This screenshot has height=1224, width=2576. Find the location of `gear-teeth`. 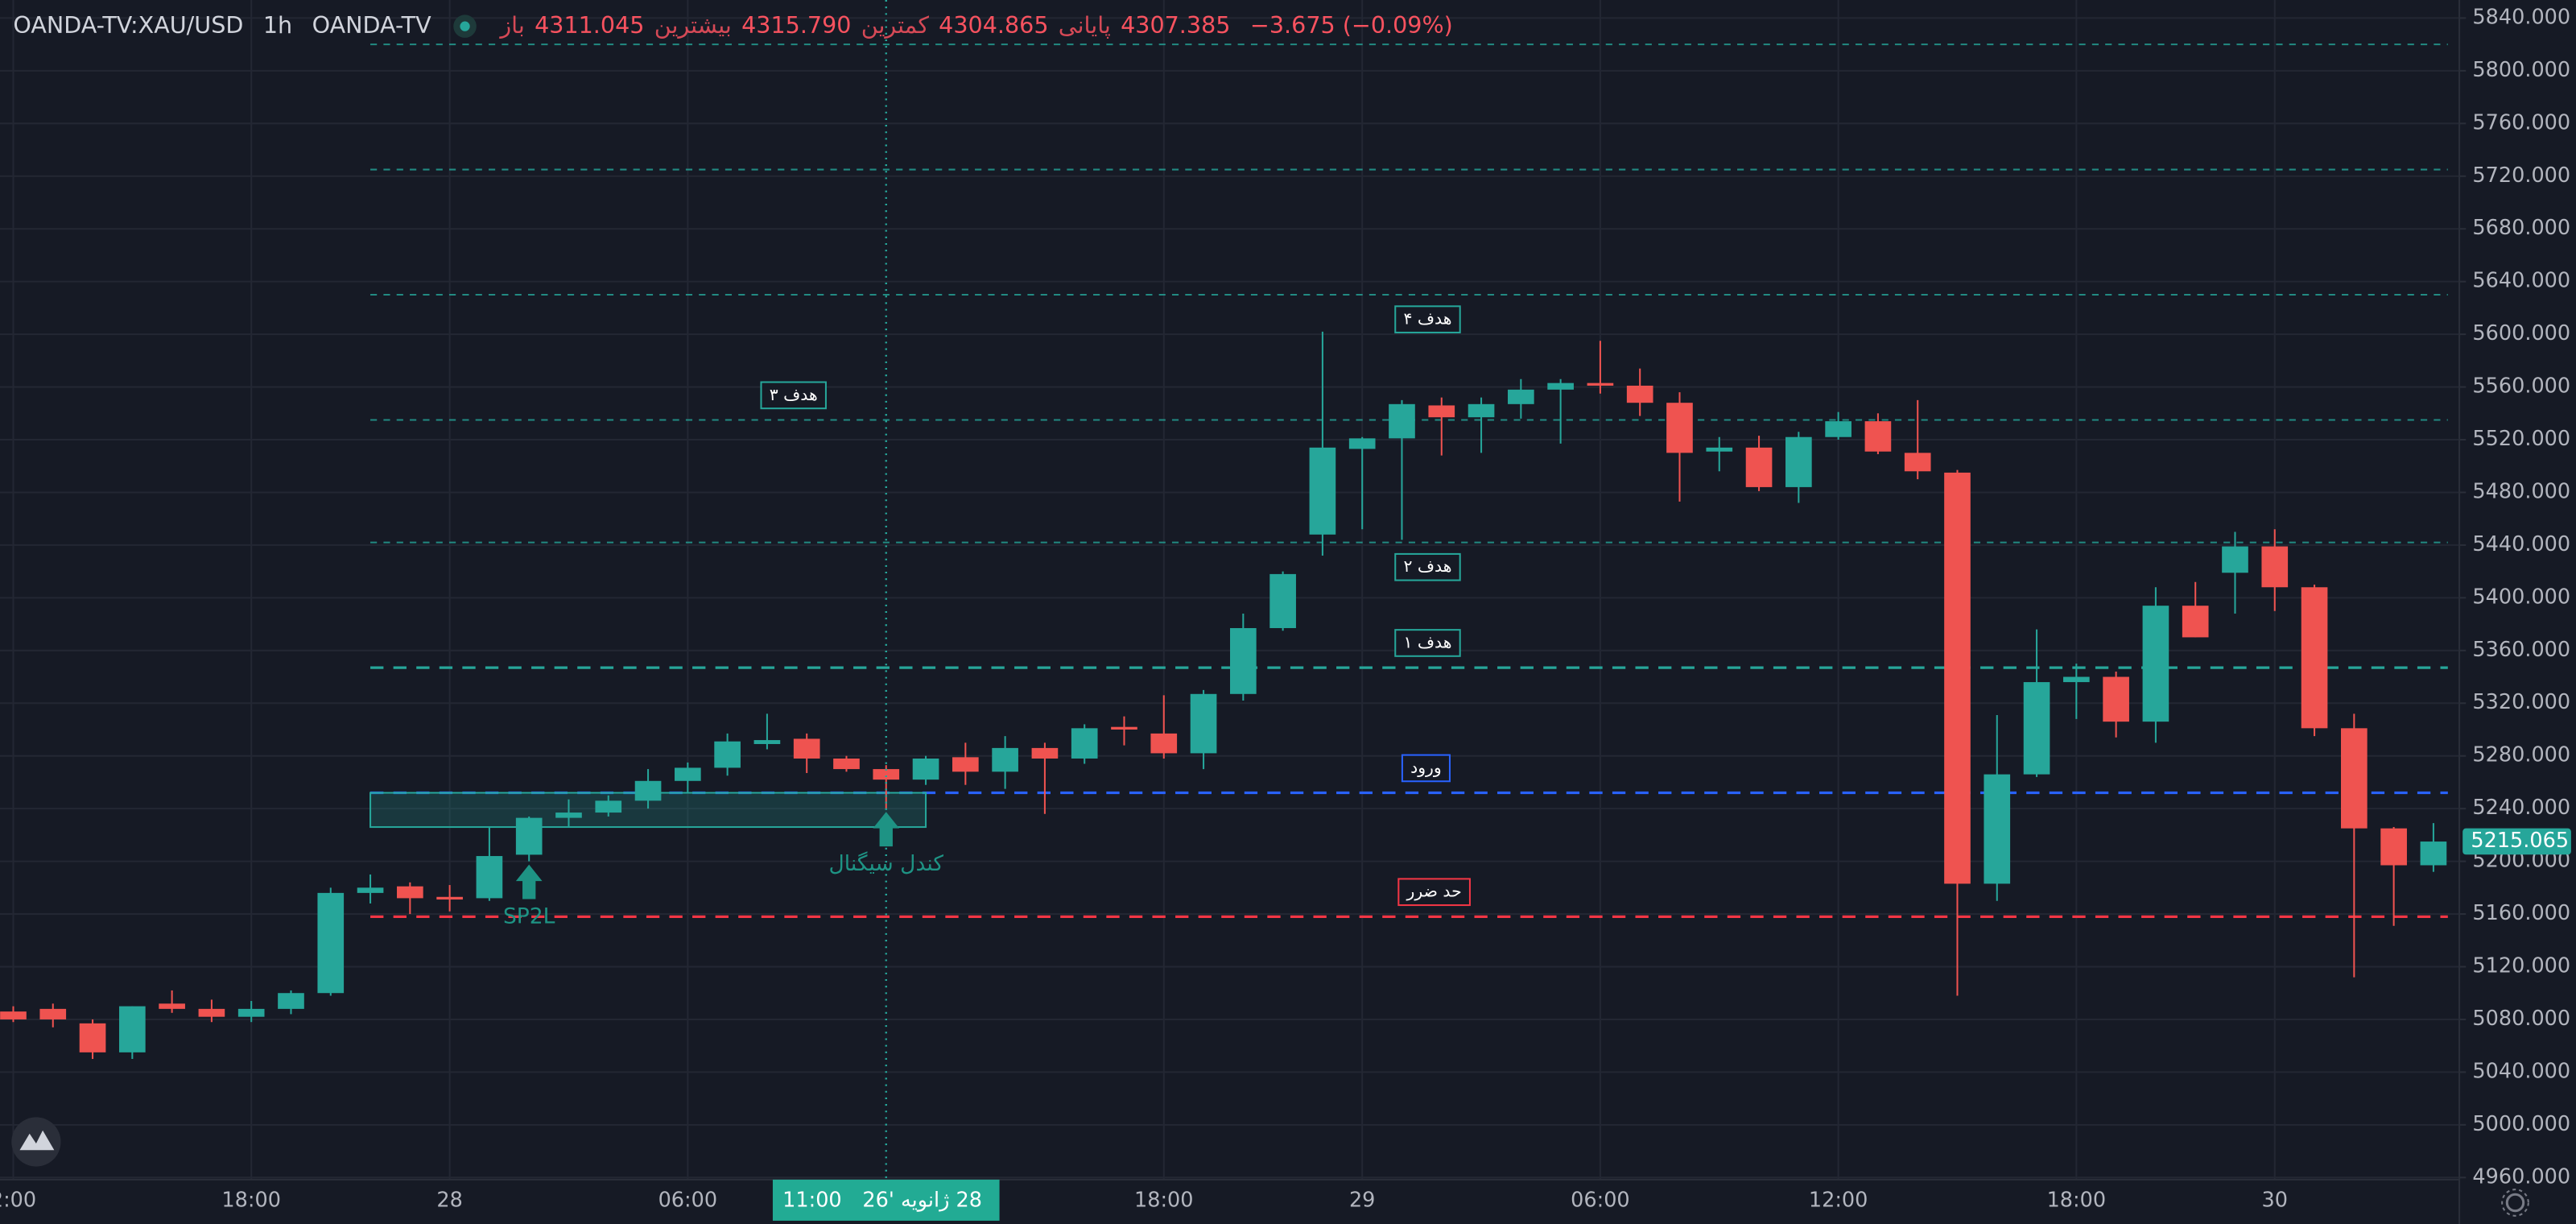

gear-teeth is located at coordinates (2515, 1203).